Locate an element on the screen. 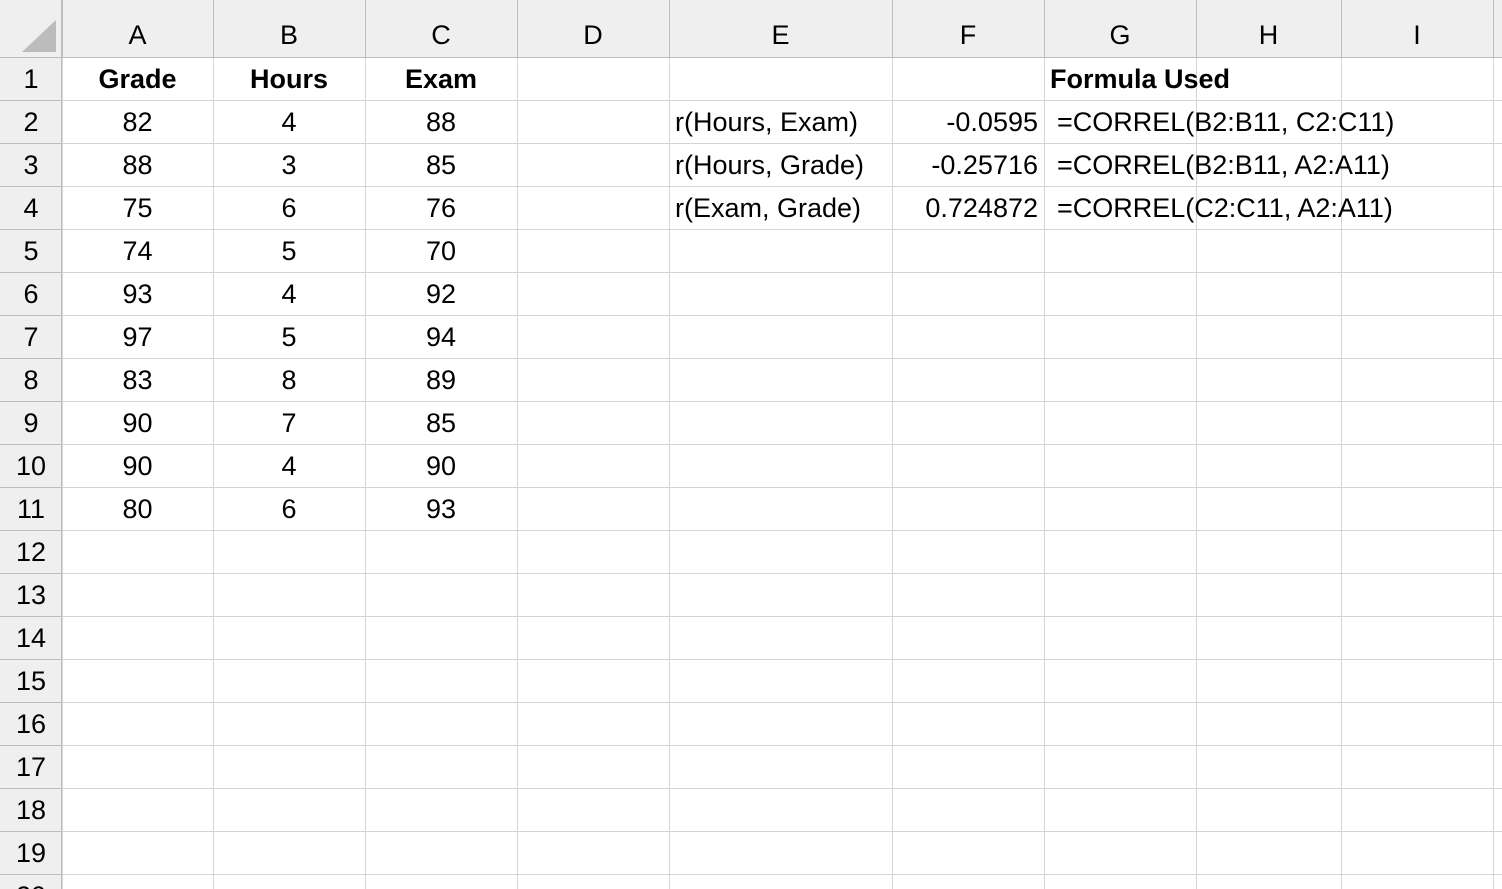 The width and height of the screenshot is (1502, 889). row-header: 16 is located at coordinates (31, 724).